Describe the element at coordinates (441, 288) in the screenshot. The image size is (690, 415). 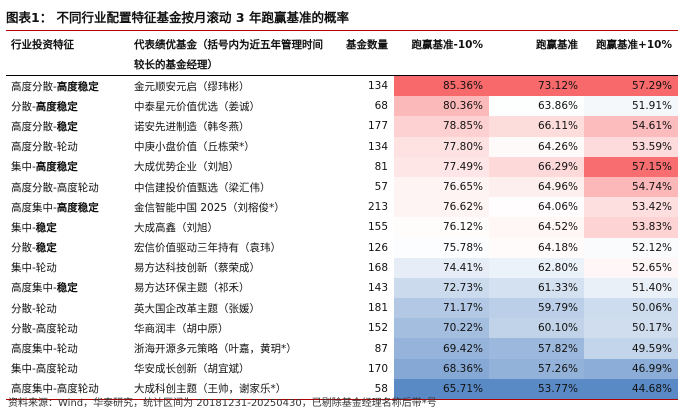
I see `cell-beat-minus10: 72.73%` at that location.